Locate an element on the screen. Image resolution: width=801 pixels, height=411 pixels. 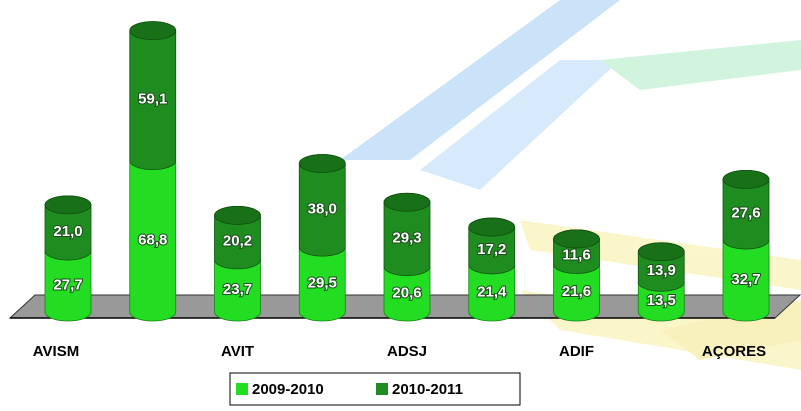
value-label: 38,0 is located at coordinates (322, 208).